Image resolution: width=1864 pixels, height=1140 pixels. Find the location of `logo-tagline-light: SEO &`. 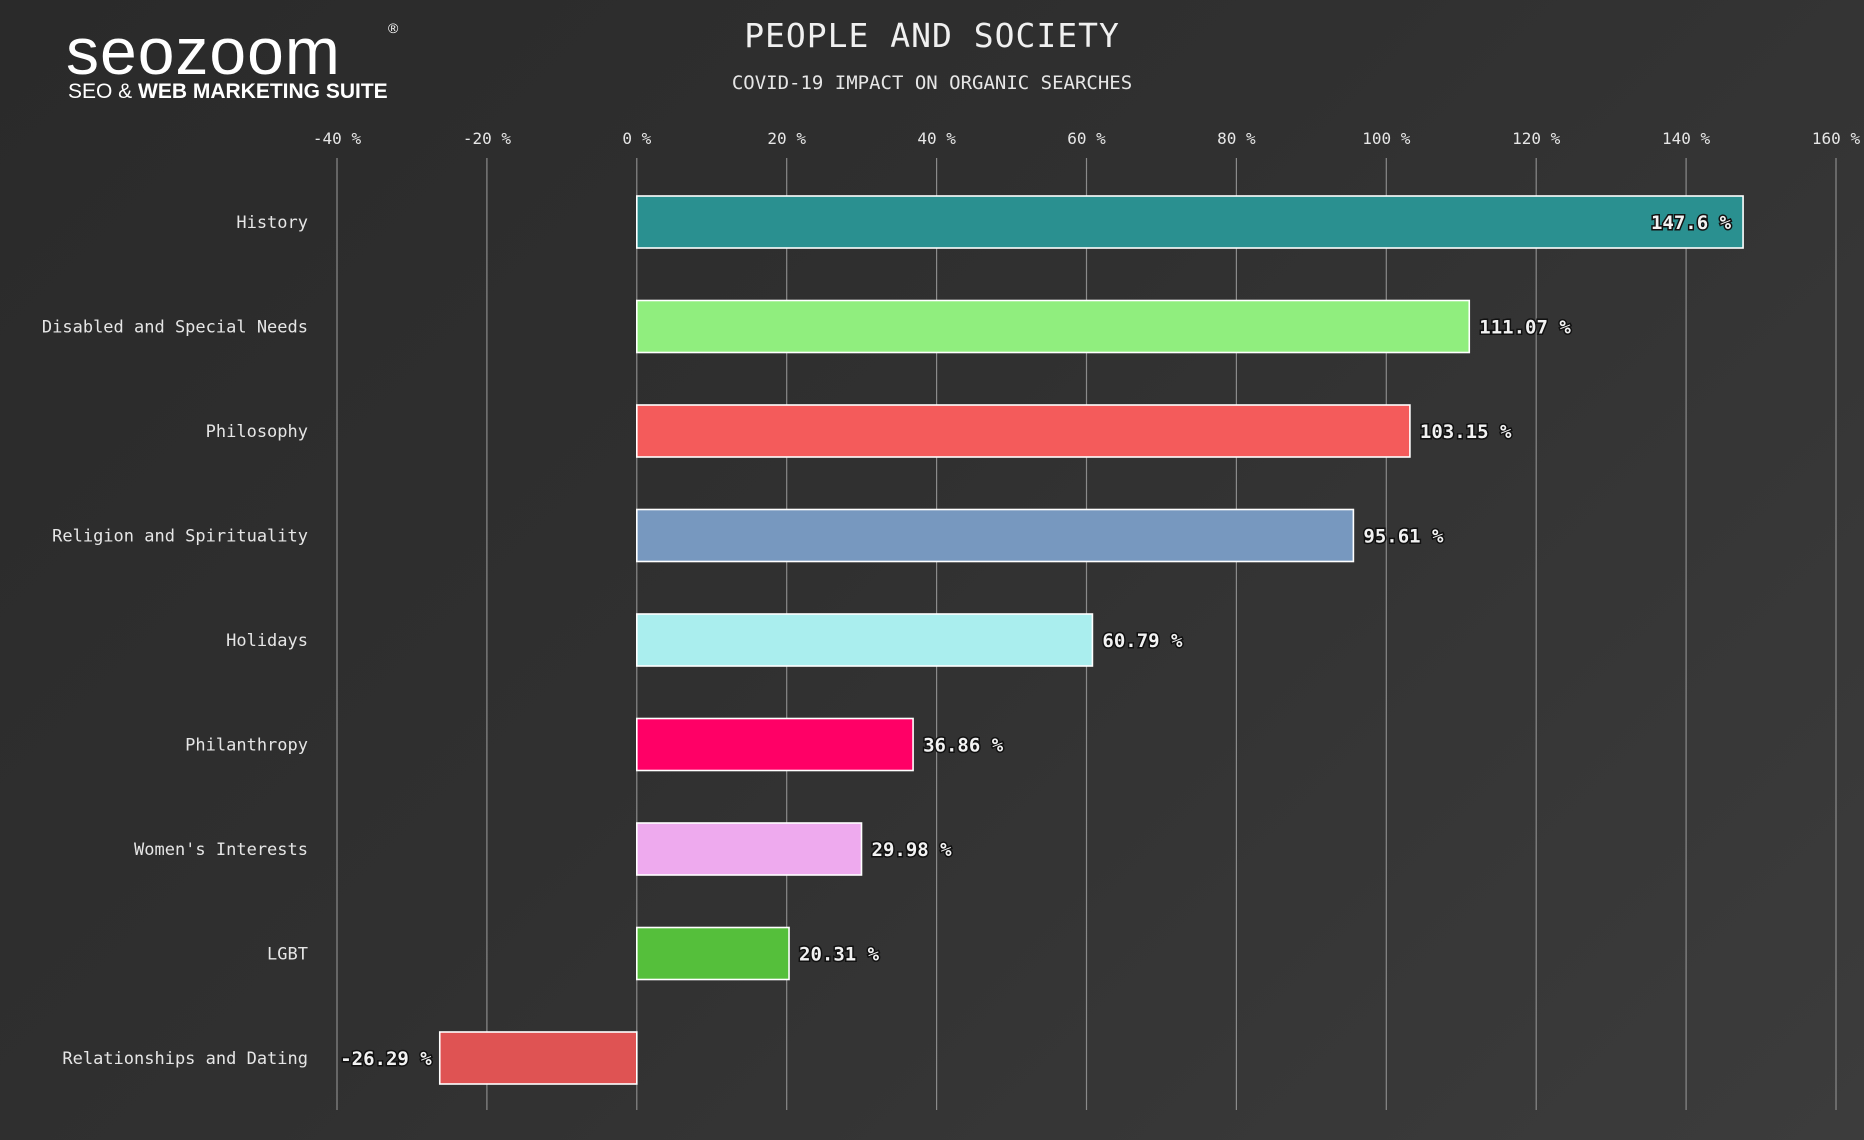

logo-tagline-light: SEO & is located at coordinates (103, 91).